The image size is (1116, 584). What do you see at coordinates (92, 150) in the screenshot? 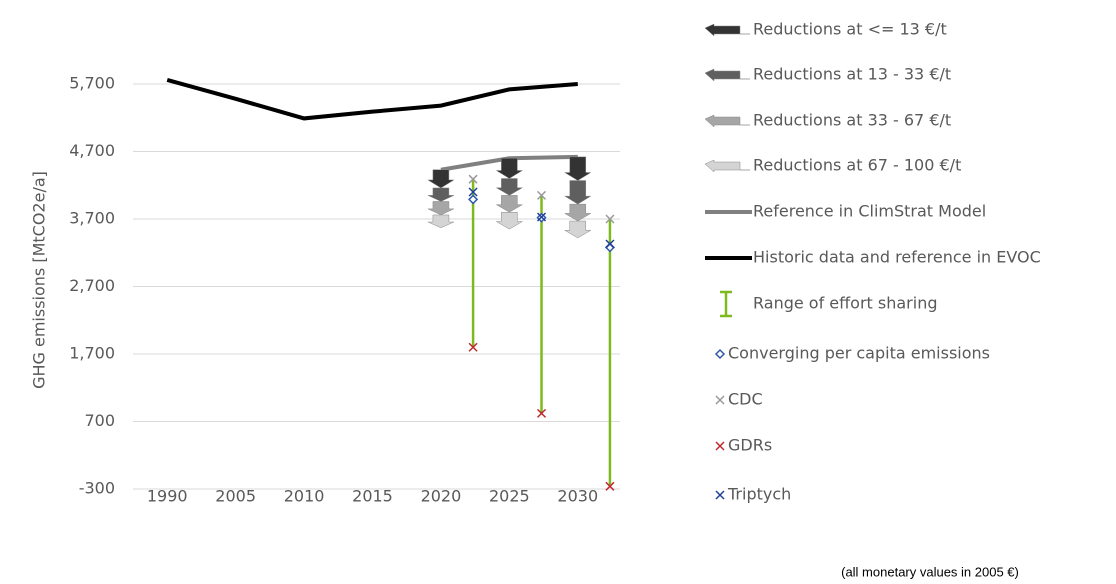
I see `y-tick-label: 4,700` at bounding box center [92, 150].